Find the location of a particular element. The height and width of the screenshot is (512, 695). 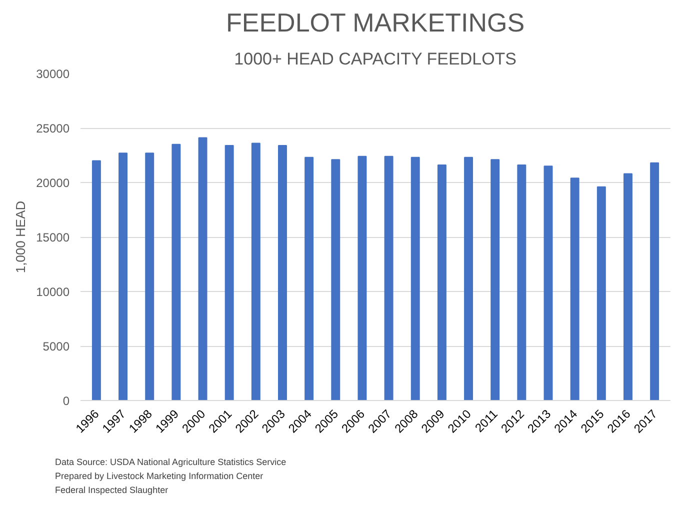

y-tick-label: 15000 is located at coordinates (53, 237).